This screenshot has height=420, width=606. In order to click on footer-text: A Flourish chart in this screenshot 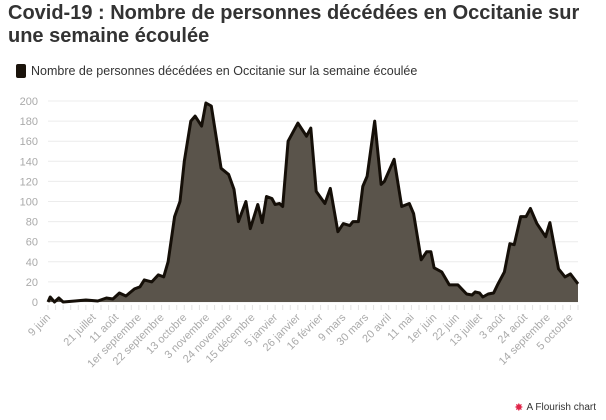, I will do `click(561, 407)`.